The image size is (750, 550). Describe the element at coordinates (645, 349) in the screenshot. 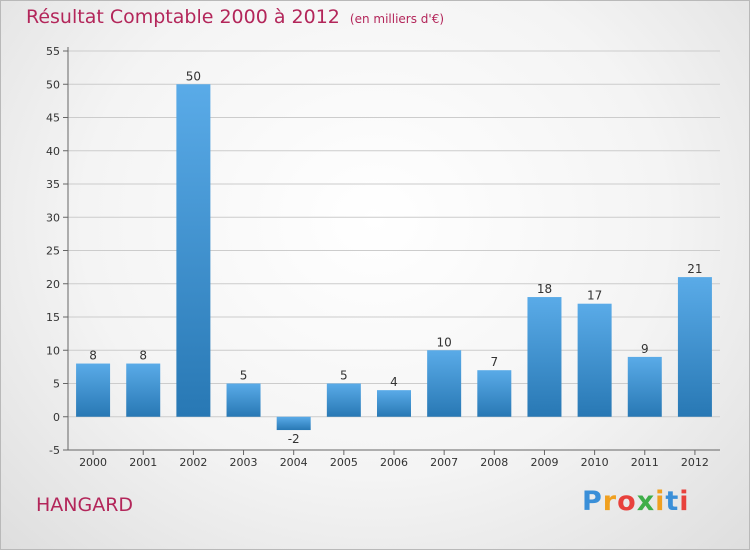

I see `data-label: 9` at that location.